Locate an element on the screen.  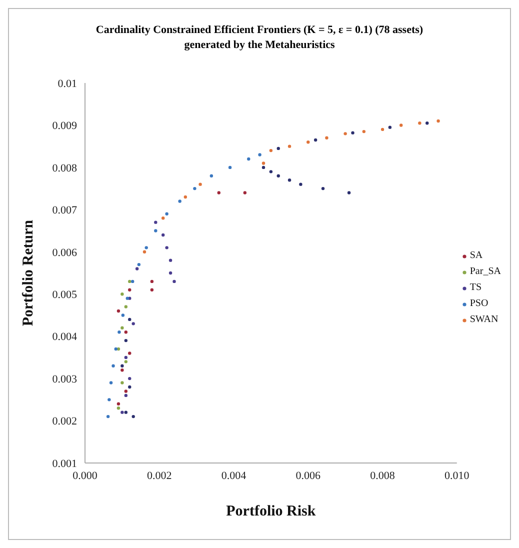
y-tick-label: 0.005 is located at coordinates (65, 295).